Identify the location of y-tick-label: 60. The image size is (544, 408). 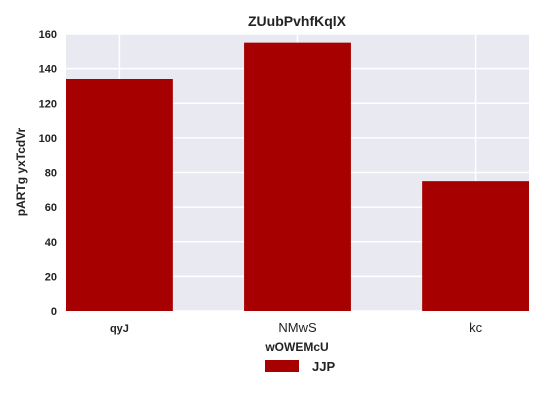
(51, 208).